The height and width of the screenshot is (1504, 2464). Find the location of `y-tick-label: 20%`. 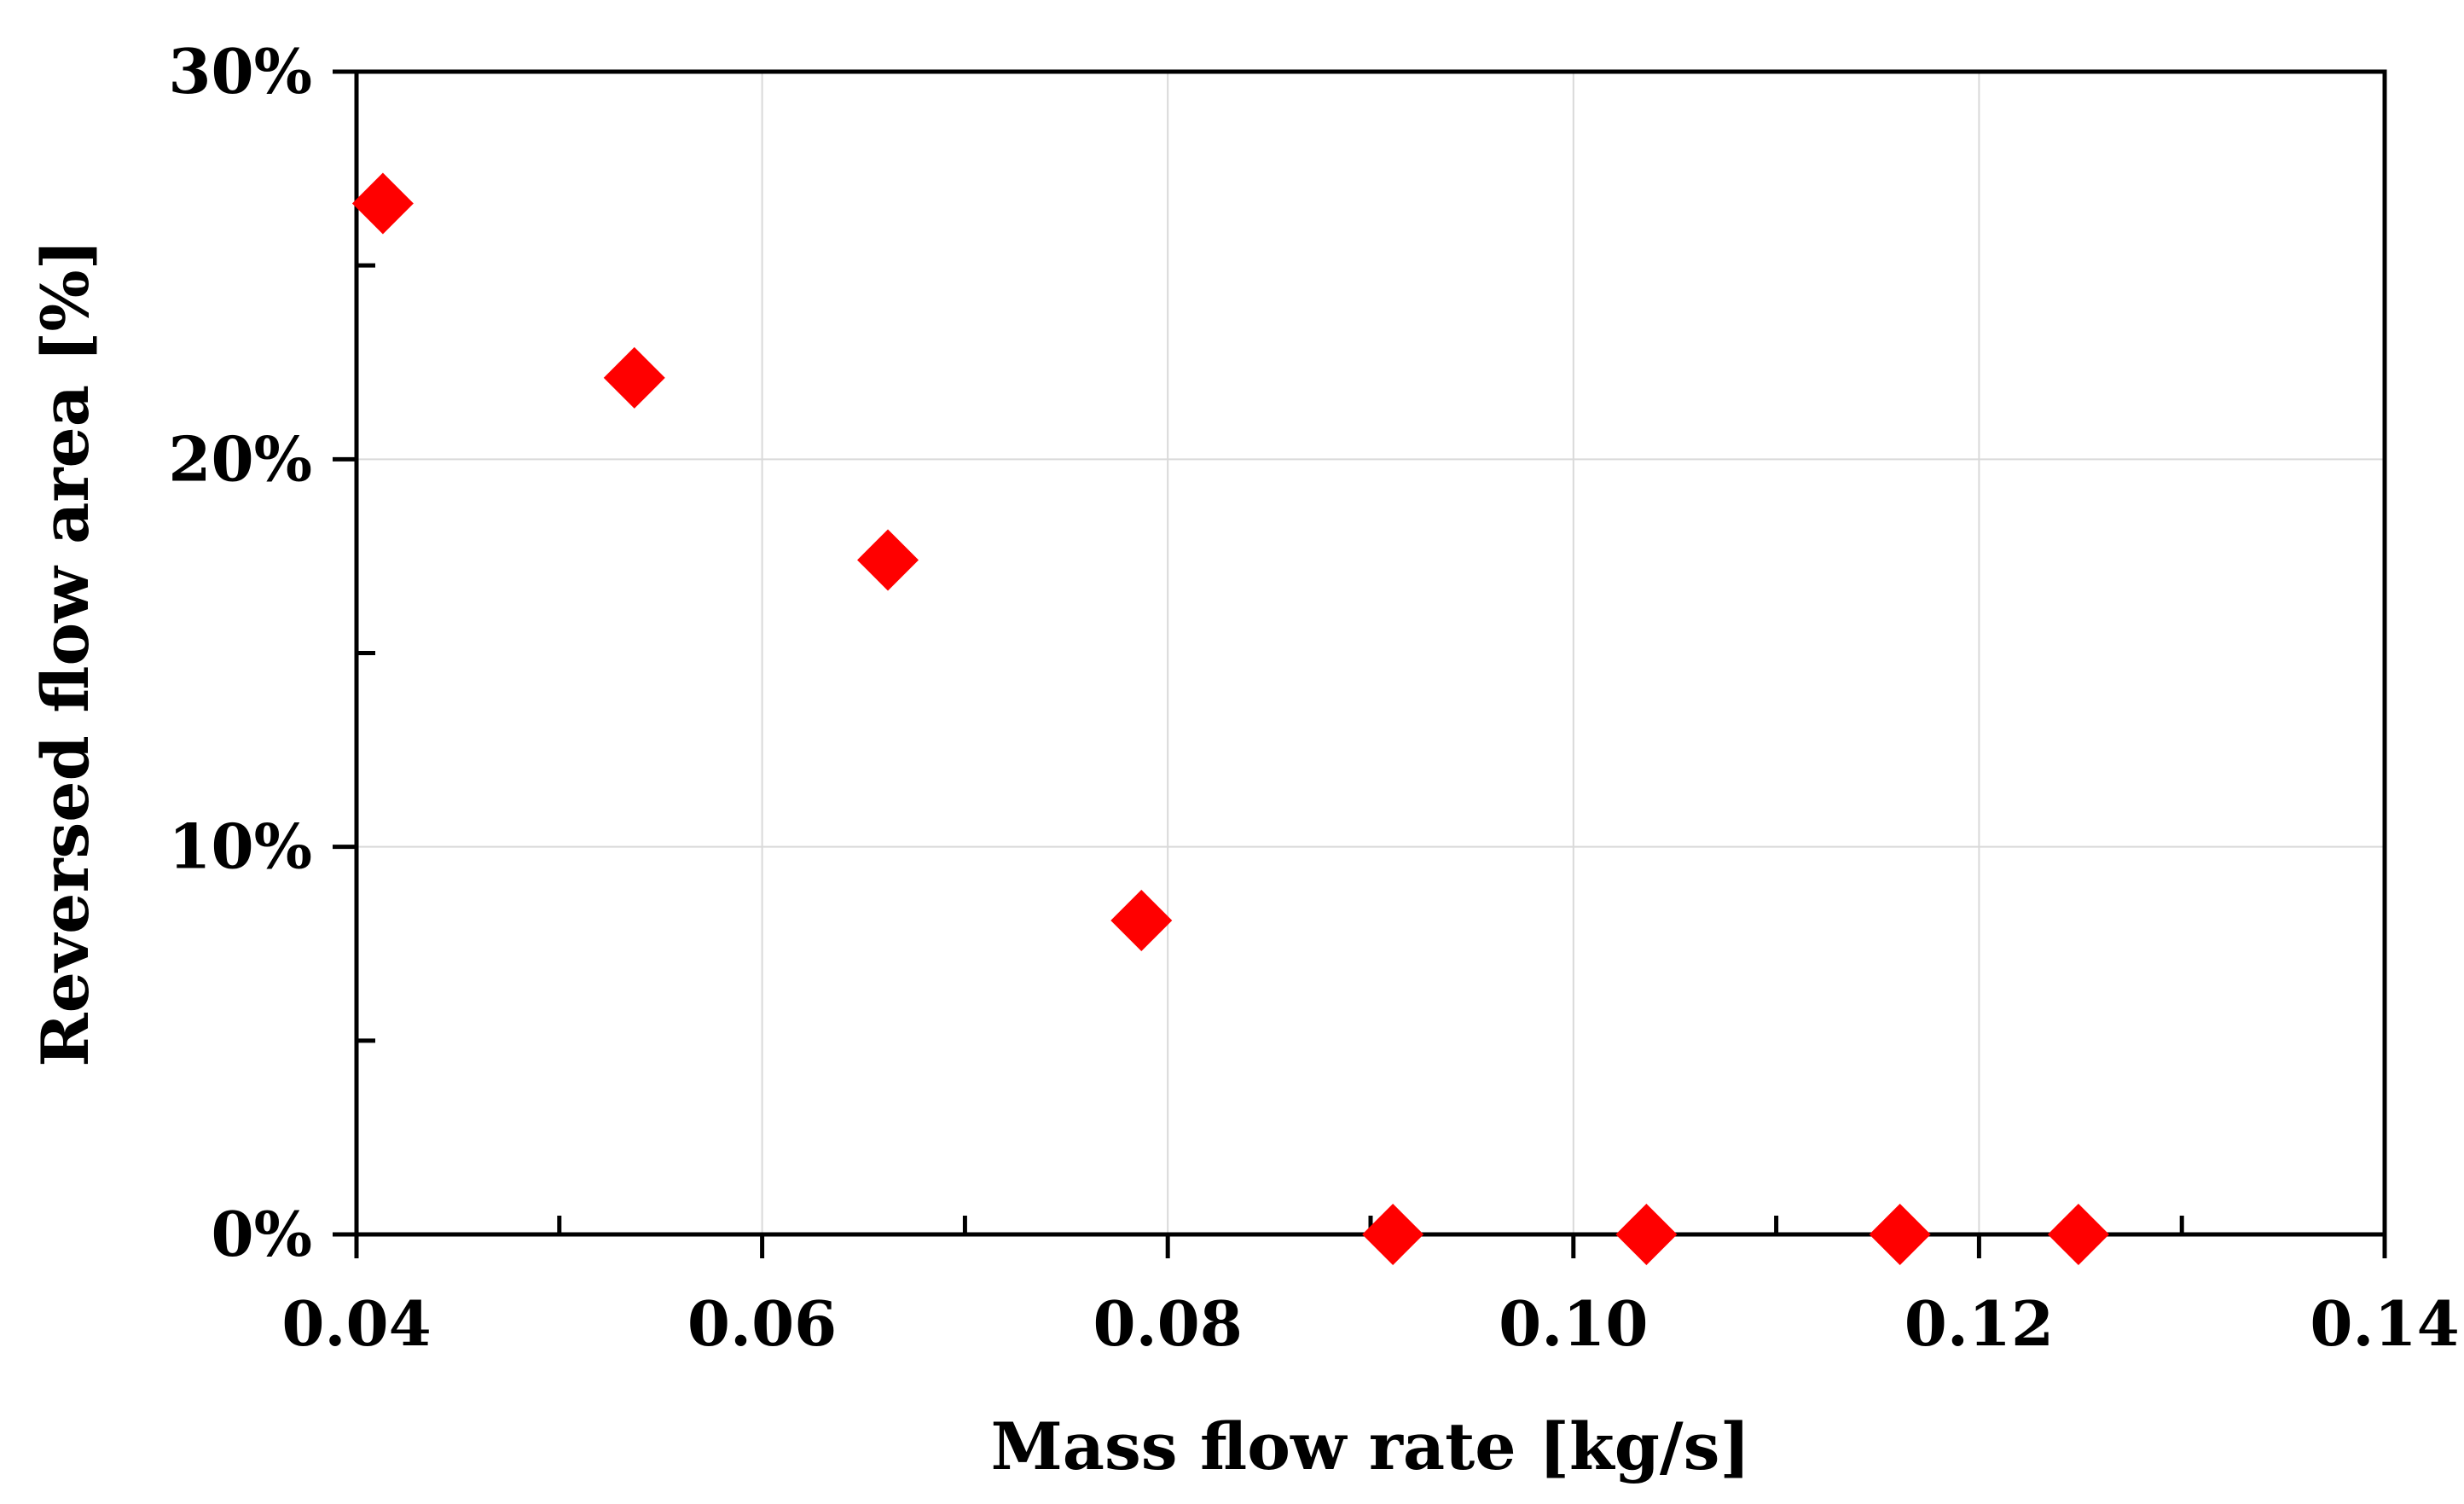

y-tick-label: 20% is located at coordinates (240, 458).